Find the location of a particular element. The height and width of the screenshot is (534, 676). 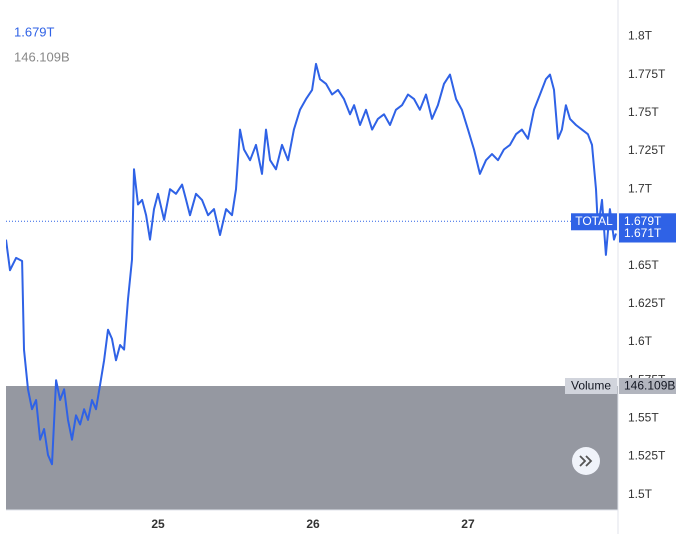

y-tick-label: 1.75T is located at coordinates (643, 112).